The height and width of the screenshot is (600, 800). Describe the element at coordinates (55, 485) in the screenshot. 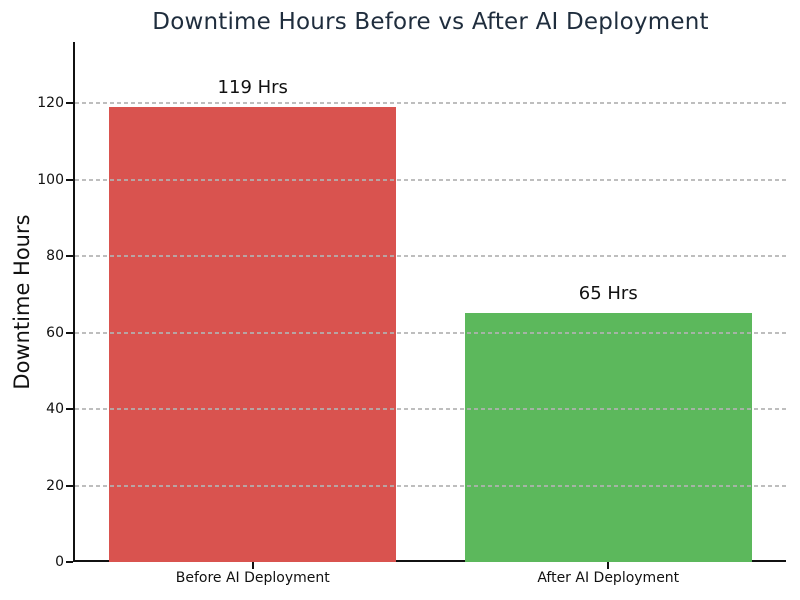

I see `y-tick-label: 20` at that location.